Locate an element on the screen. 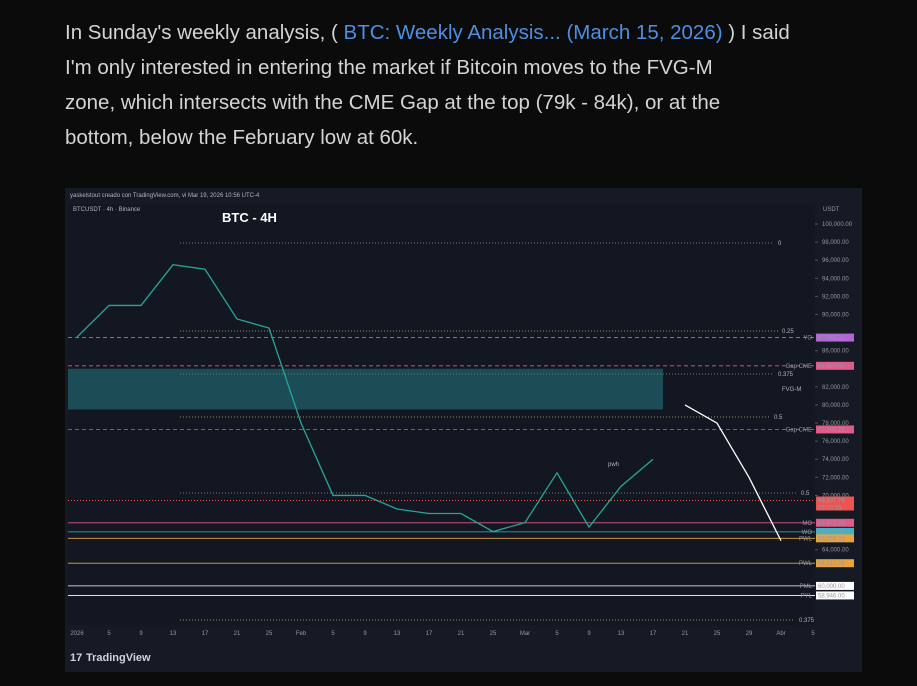 The width and height of the screenshot is (917, 686). x-tick-label: Feb is located at coordinates (301, 634).